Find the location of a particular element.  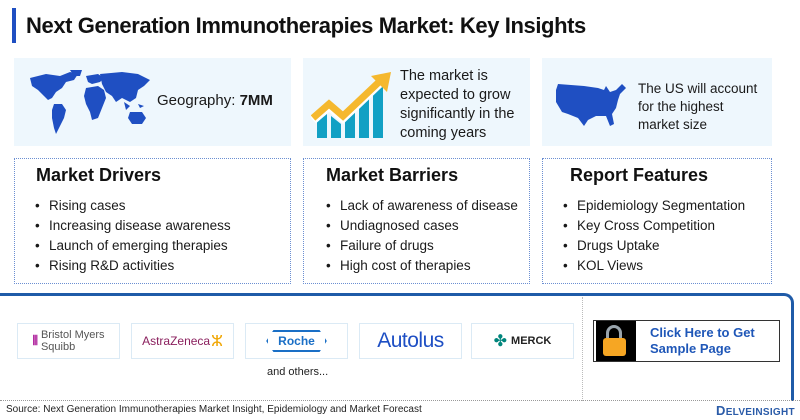

list-item: Undiagnosed cases is located at coordinates (422, 226).